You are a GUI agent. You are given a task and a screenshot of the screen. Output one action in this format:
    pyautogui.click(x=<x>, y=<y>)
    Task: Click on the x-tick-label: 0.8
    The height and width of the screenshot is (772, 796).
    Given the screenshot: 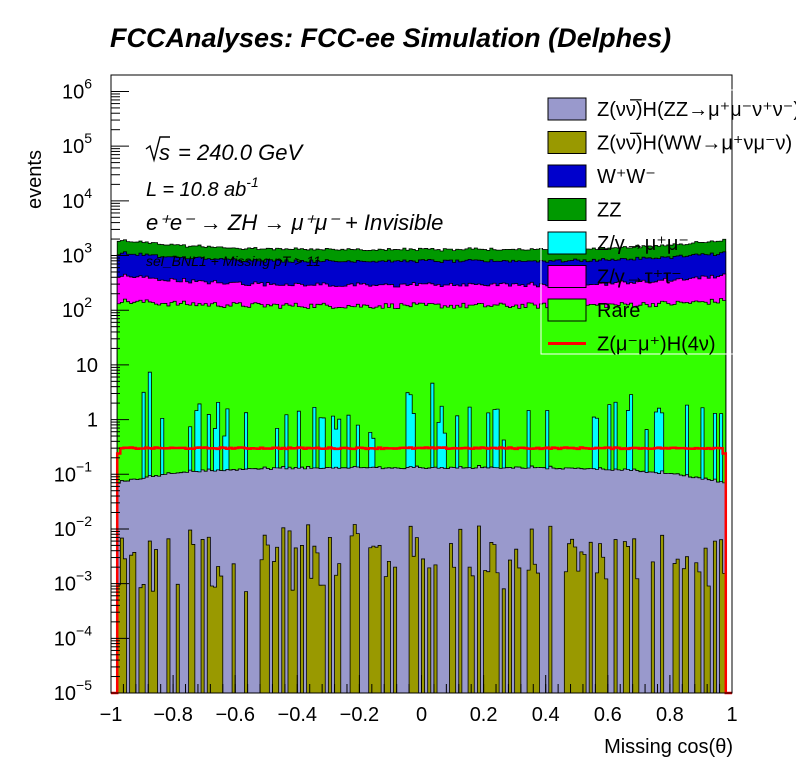 What is the action you would take?
    pyautogui.click(x=670, y=715)
    